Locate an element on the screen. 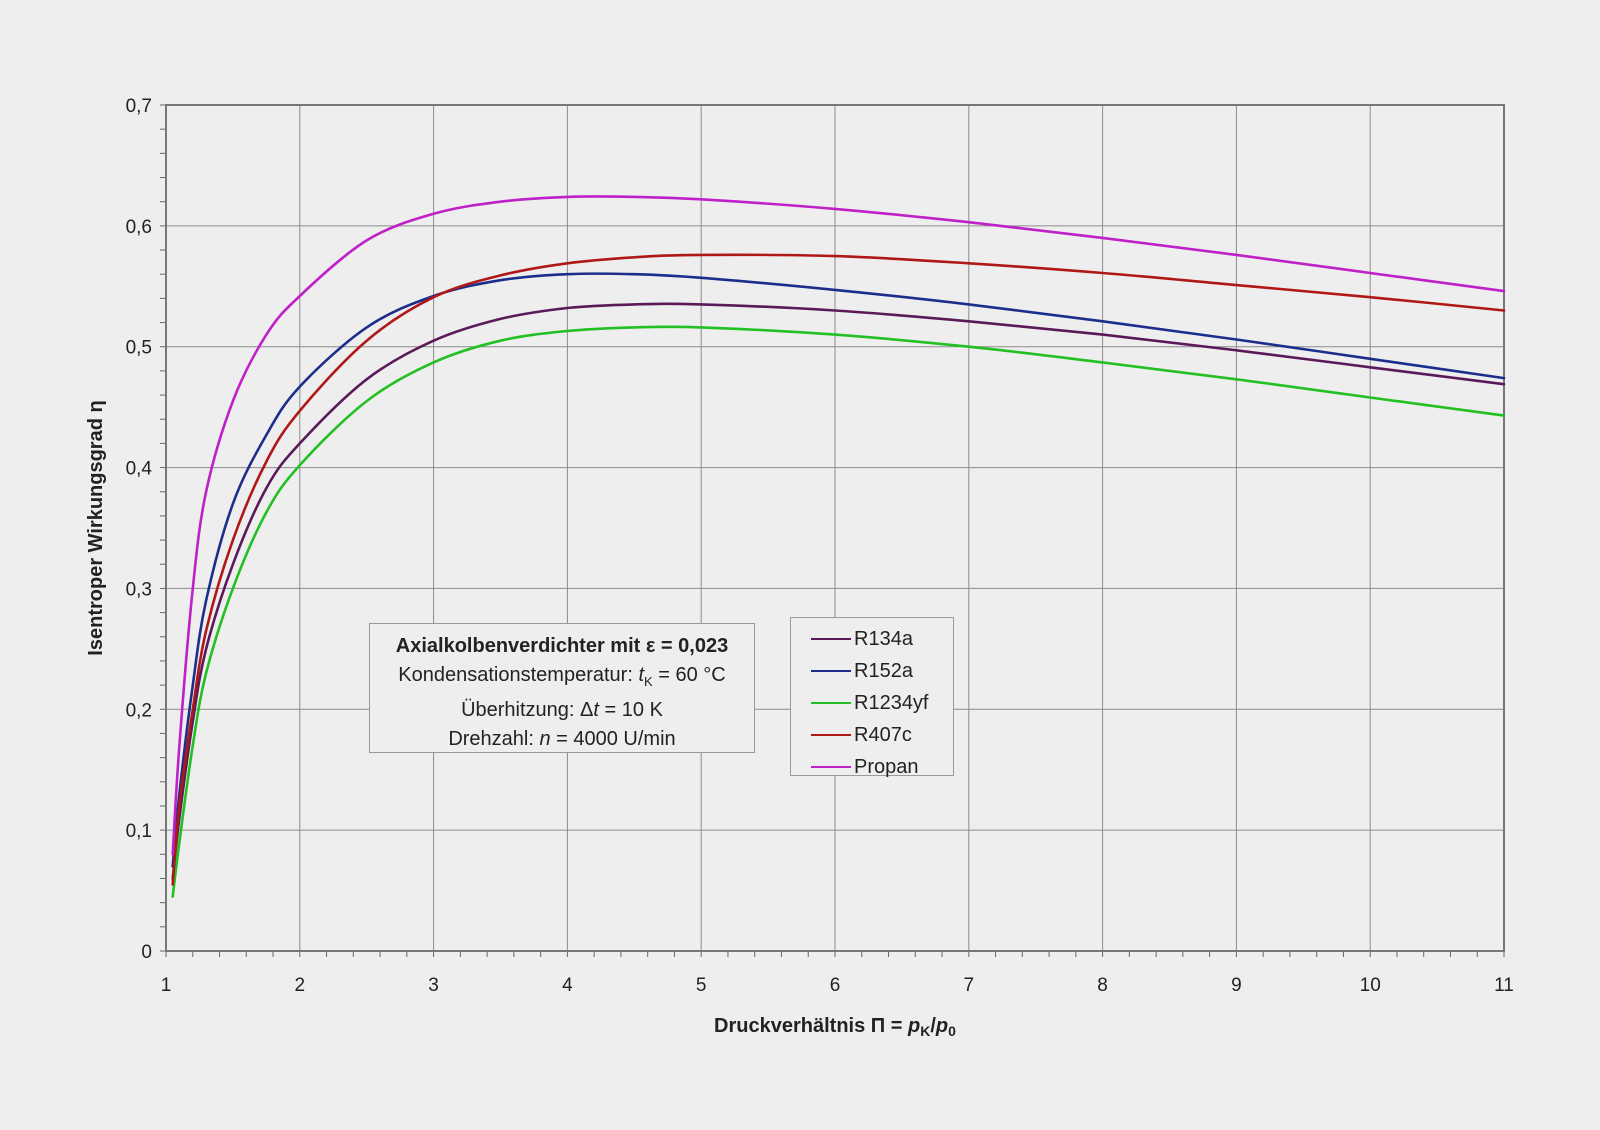 This screenshot has width=1600, height=1130. y-tick-label: 0,5 is located at coordinates (139, 348).